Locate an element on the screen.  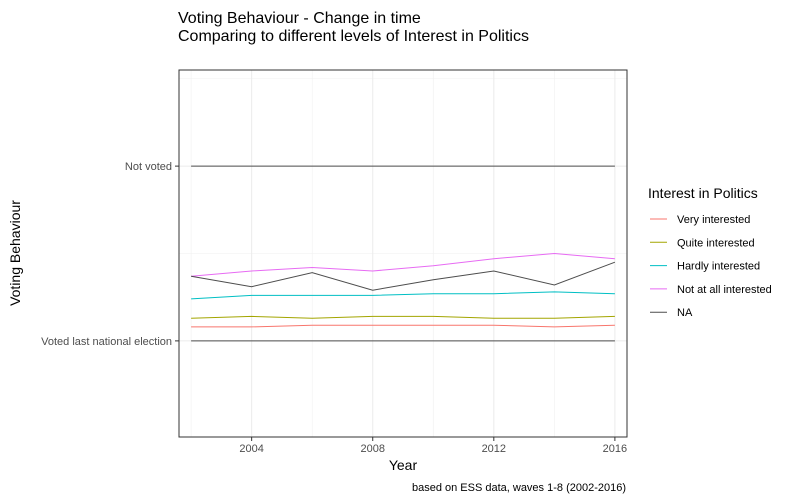
legend-title: Interest in Politics is located at coordinates (703, 193).